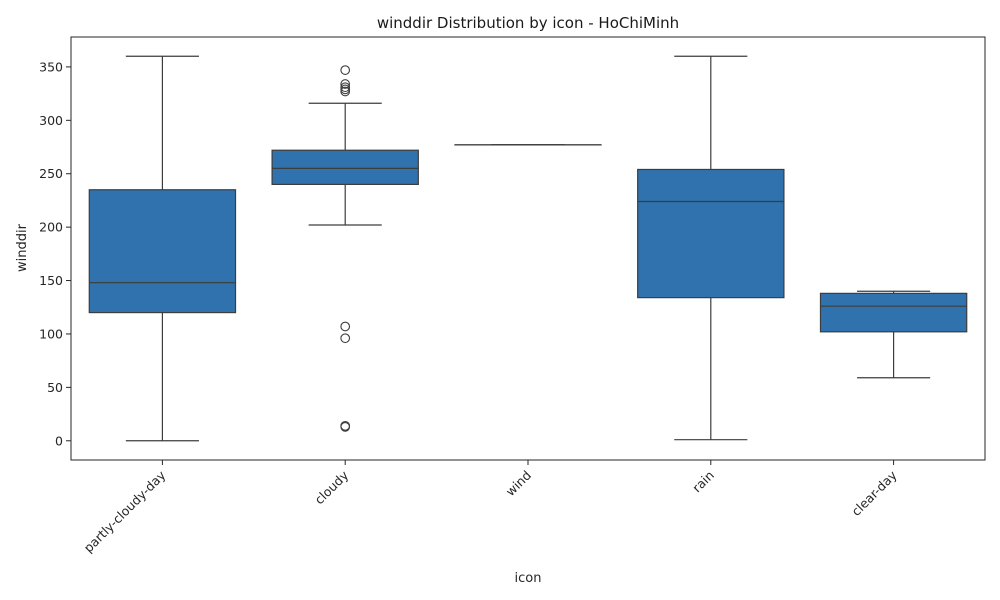 The width and height of the screenshot is (1000, 600). I want to click on y-tick-label: 350, so click(51, 66).